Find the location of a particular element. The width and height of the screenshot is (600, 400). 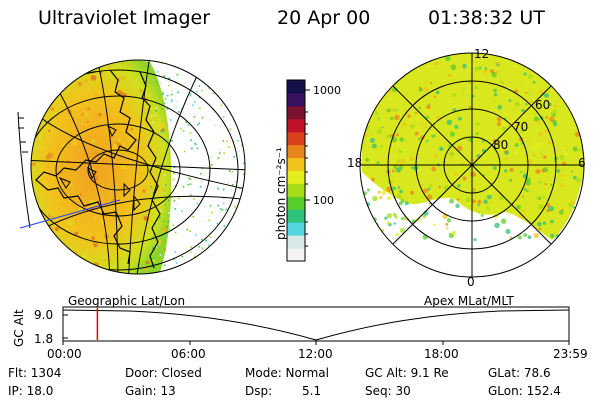

mode-info: Mode: Normal is located at coordinates (287, 373).